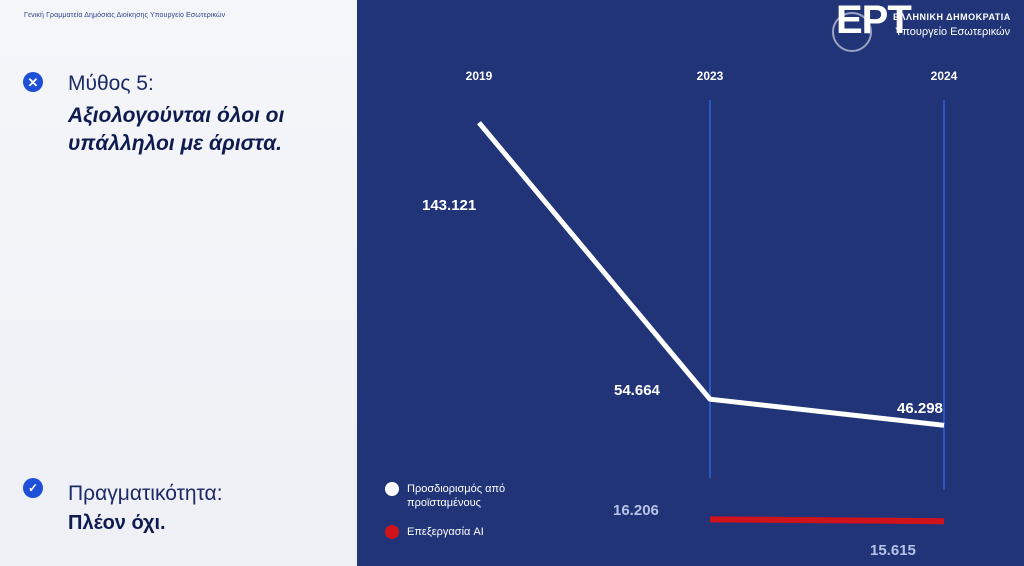 The width and height of the screenshot is (1024, 566). I want to click on data-label: 15.615, so click(893, 550).